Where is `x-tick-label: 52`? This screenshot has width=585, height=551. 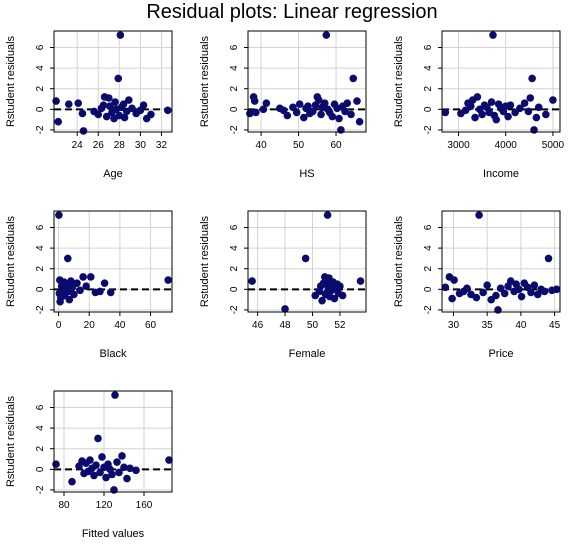
x-tick-label: 52 is located at coordinates (340, 325).